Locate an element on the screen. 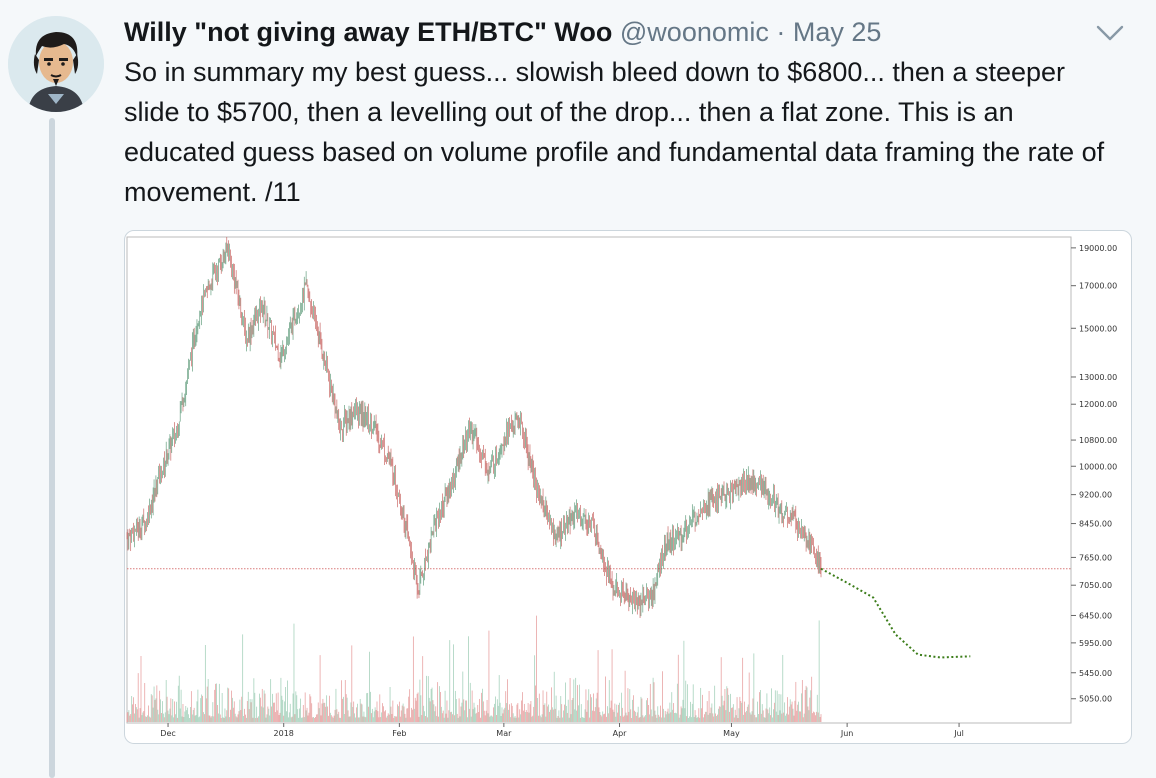 Image resolution: width=1156 pixels, height=778 pixels. cartoon-avatar-icon is located at coordinates (56, 64).